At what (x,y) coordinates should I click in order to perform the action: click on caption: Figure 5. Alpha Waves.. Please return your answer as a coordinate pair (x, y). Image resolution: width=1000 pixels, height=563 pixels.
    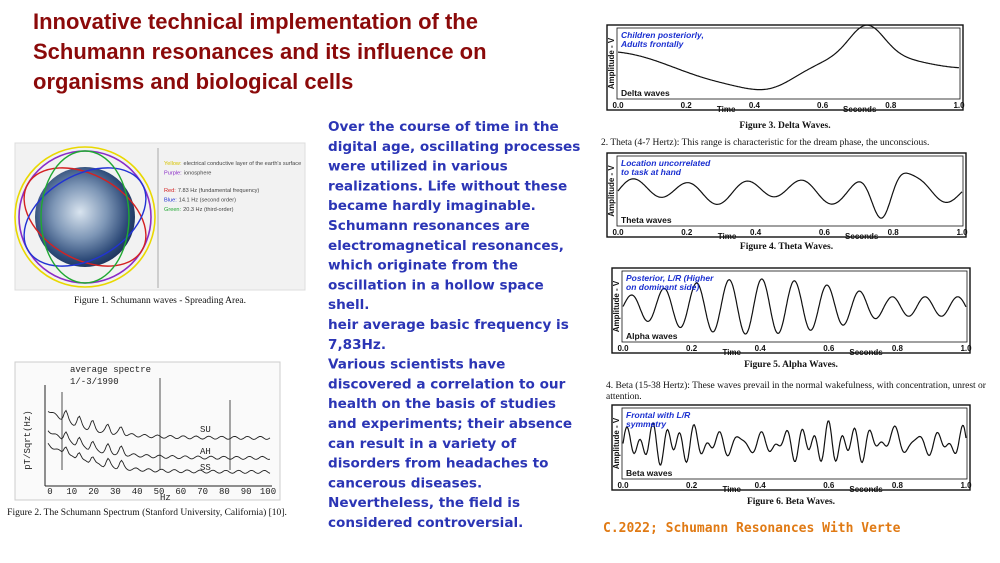
    Looking at the image, I should click on (791, 365).